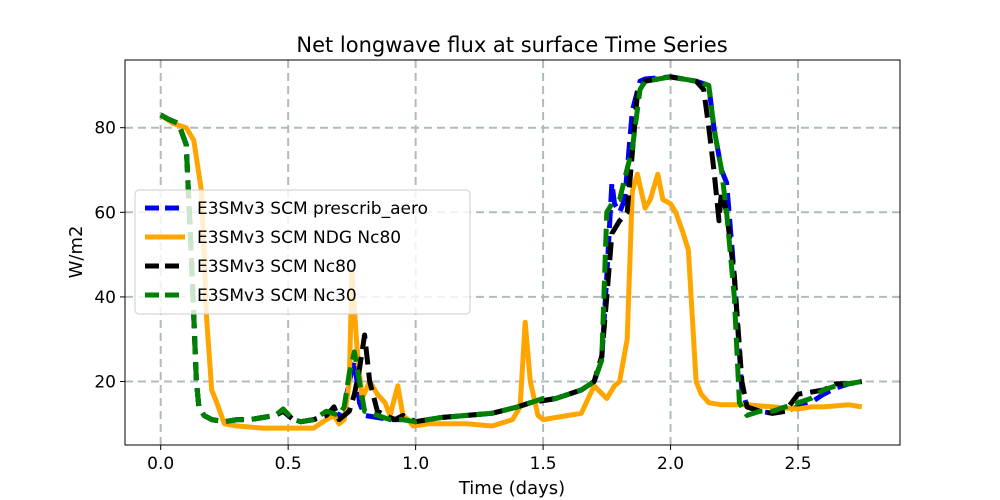 The image size is (1000, 500). What do you see at coordinates (312, 209) in the screenshot?
I see `legend-label-1: E3SMv3 SCM prescrib_aero` at bounding box center [312, 209].